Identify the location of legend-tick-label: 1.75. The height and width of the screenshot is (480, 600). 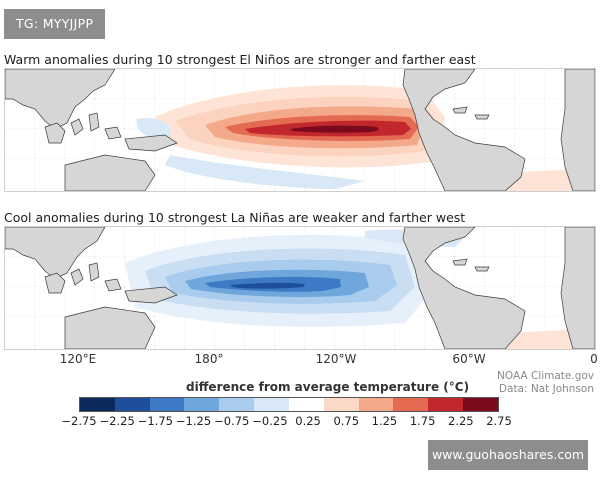
(422, 421).